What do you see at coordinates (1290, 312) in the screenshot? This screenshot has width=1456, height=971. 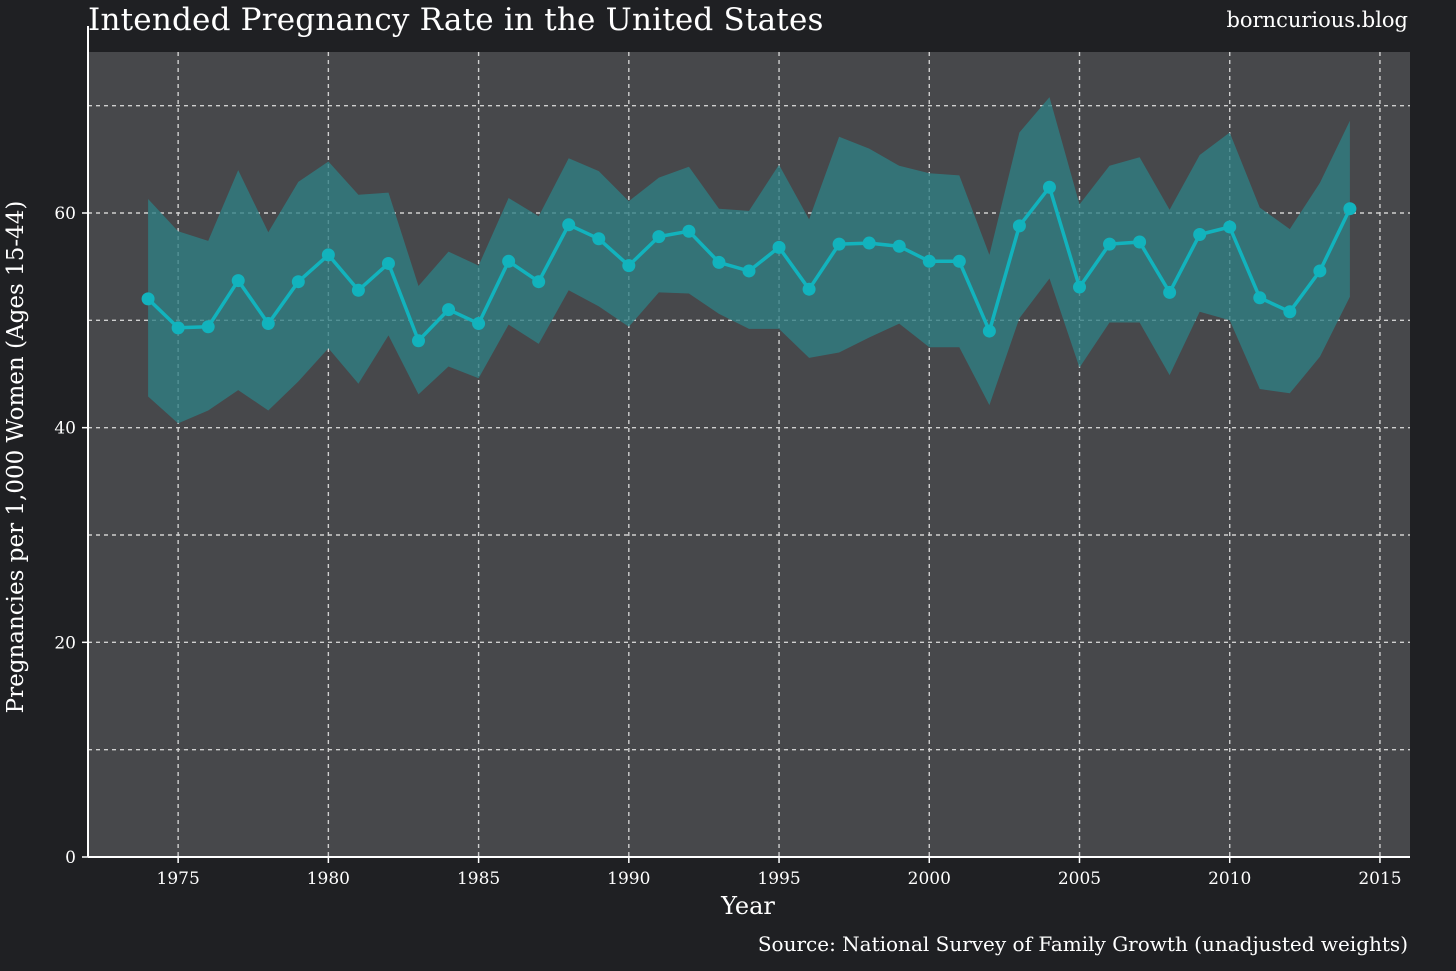 I see `data-point-2012` at bounding box center [1290, 312].